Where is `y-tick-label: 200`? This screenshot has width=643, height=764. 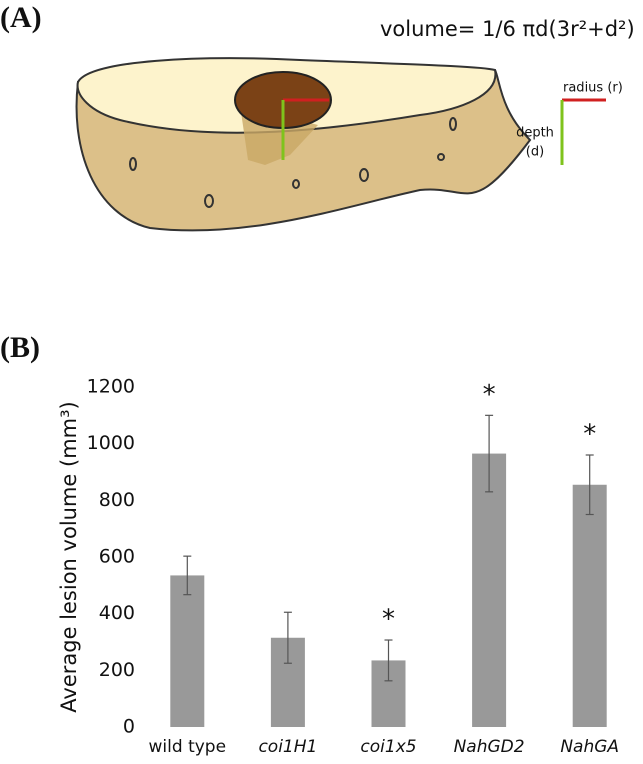 y-tick-label: 200 is located at coordinates (117, 670).